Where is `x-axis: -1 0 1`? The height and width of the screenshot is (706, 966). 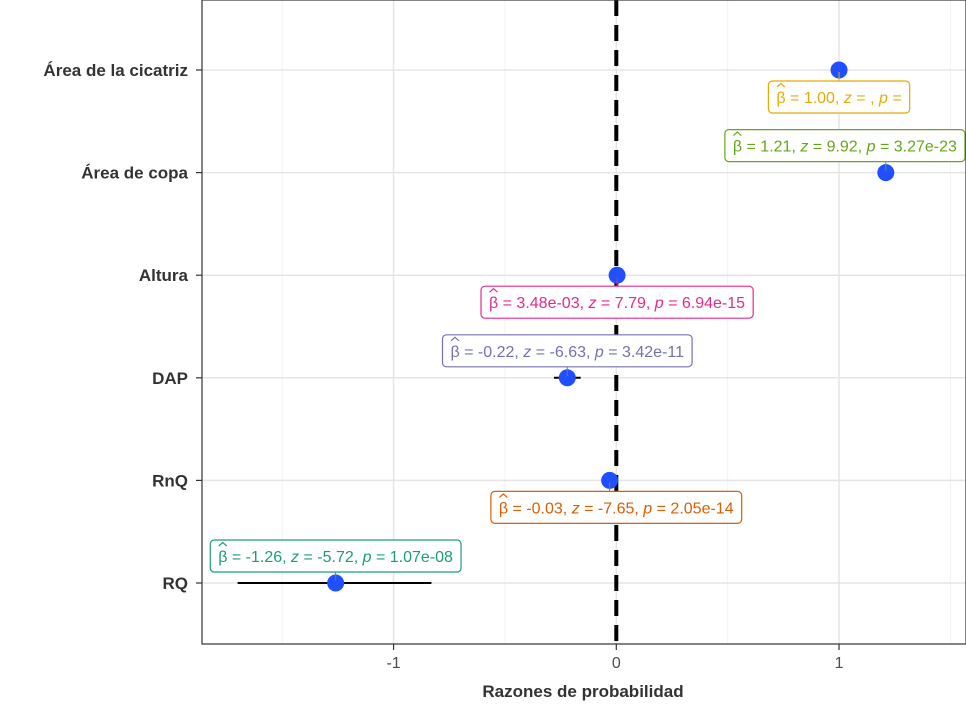
x-axis: -1 0 1 is located at coordinates (615, 658).